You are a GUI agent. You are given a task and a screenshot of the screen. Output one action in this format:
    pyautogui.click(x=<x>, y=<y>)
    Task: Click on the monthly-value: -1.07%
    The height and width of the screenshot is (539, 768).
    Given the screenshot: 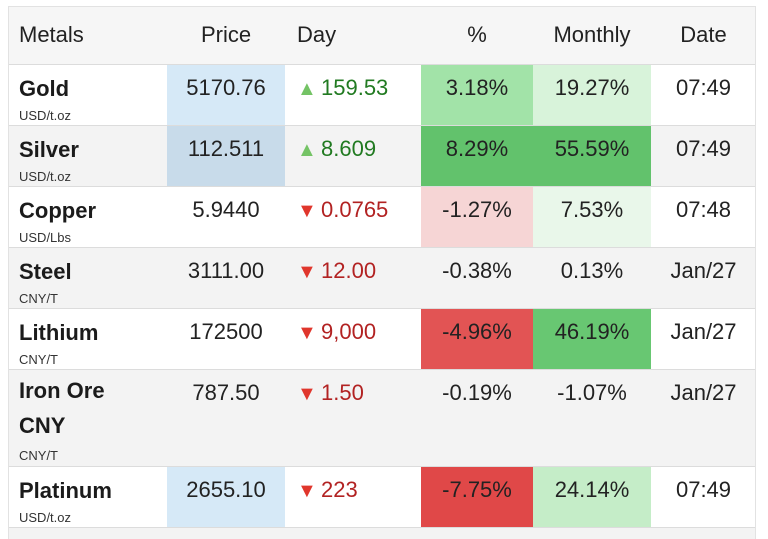 What is the action you would take?
    pyautogui.click(x=592, y=392)
    